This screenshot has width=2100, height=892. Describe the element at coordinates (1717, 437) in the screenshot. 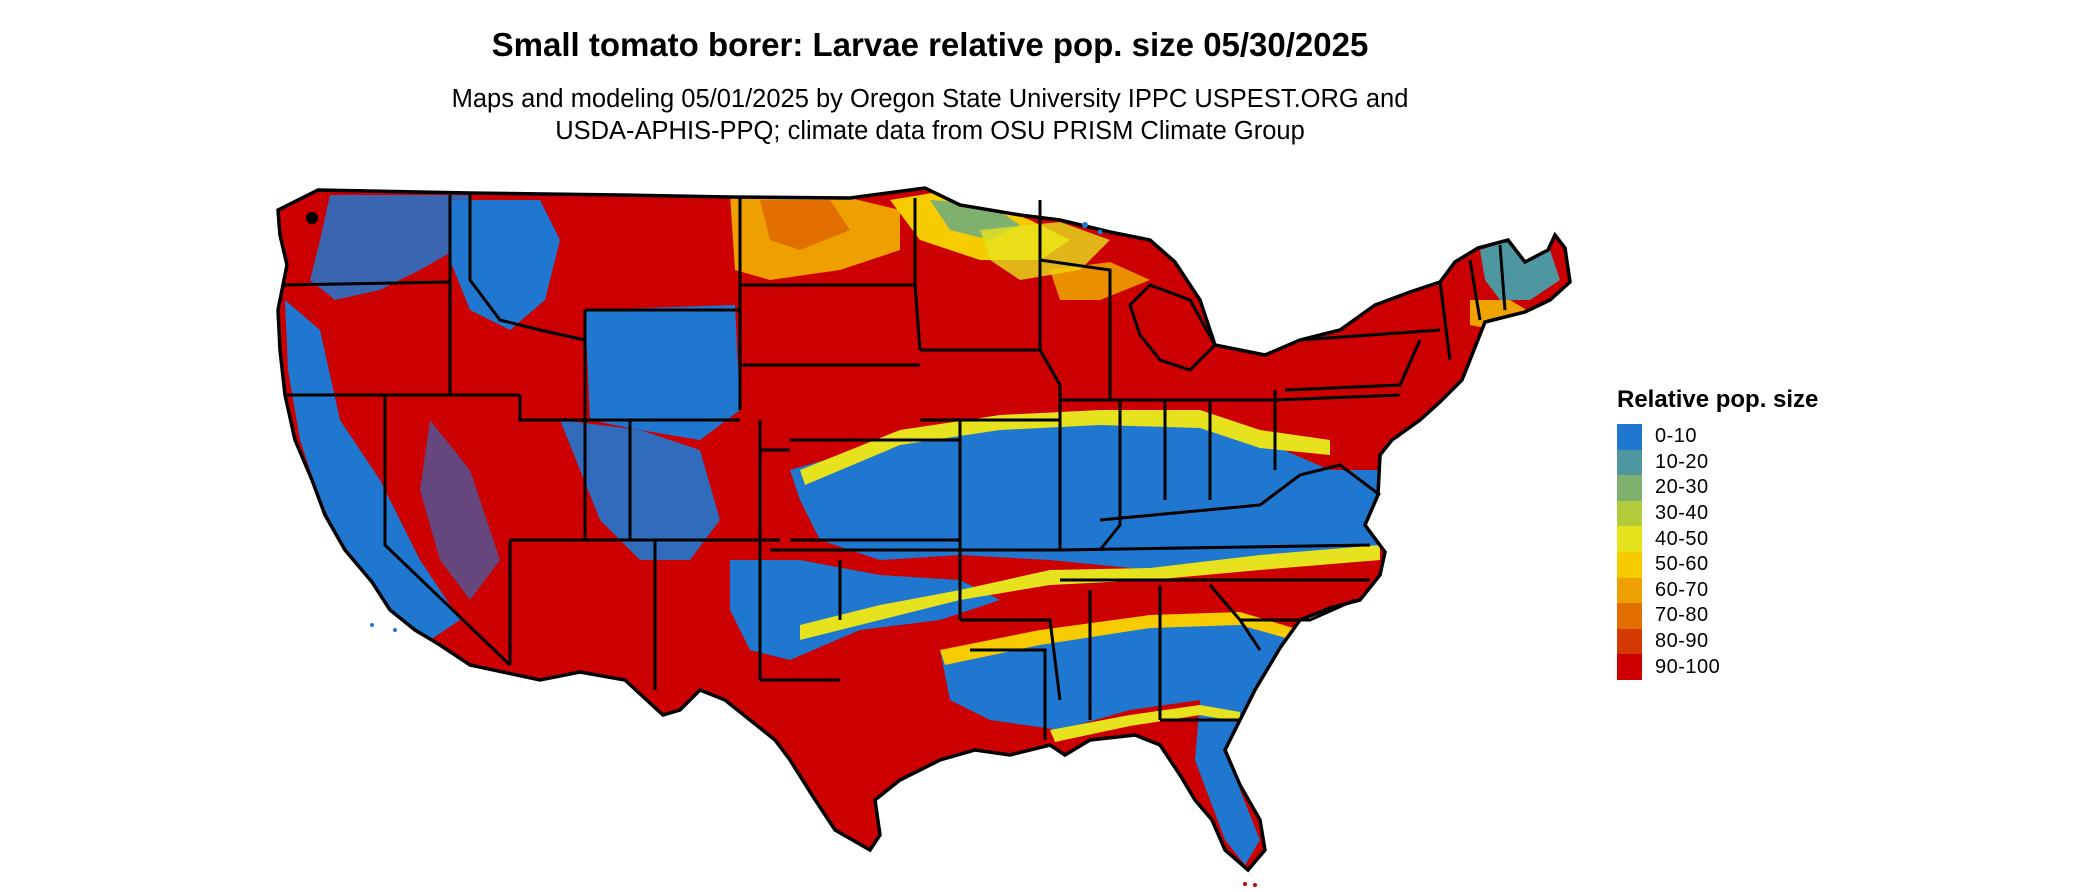

I see `legend-item: 0-10` at that location.